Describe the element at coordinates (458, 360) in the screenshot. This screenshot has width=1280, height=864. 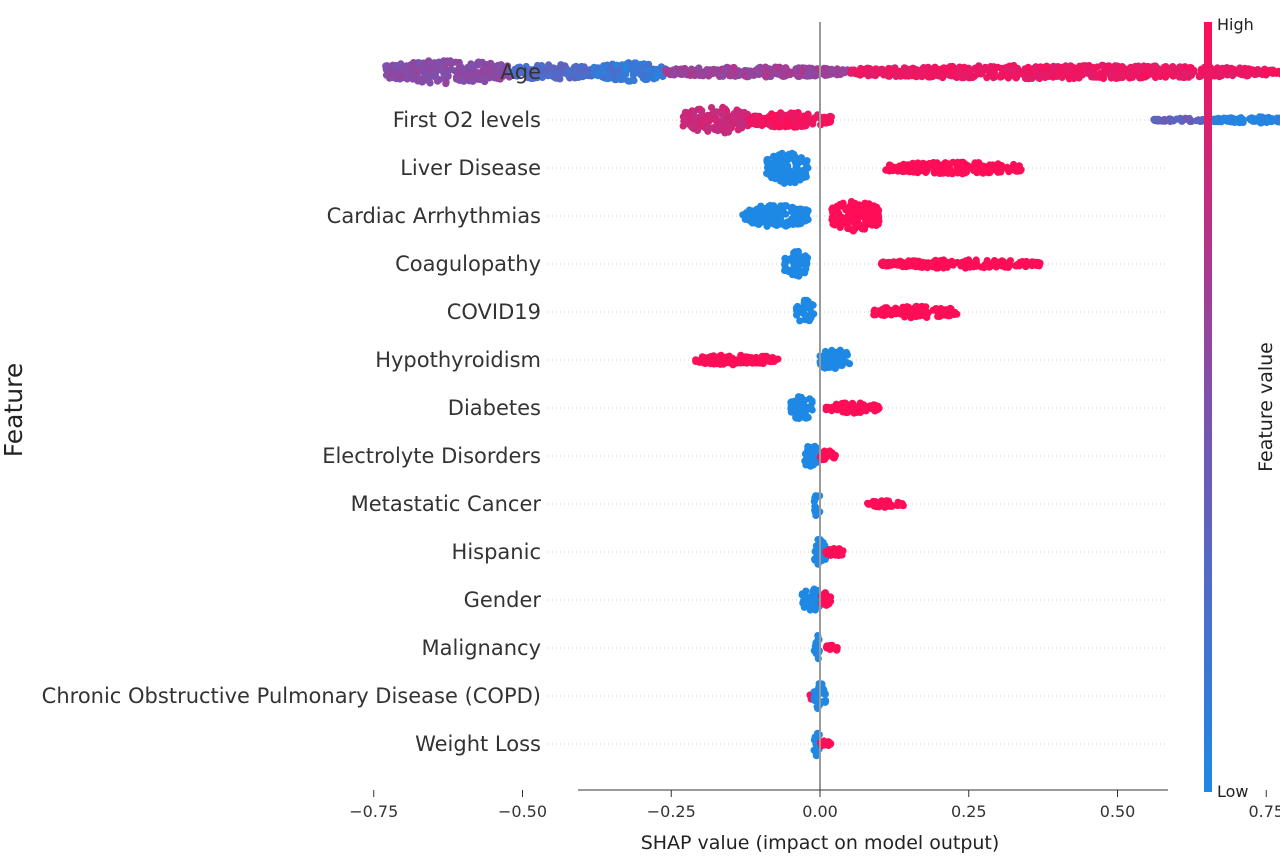
I see `feature-label: Hypothyroidism` at that location.